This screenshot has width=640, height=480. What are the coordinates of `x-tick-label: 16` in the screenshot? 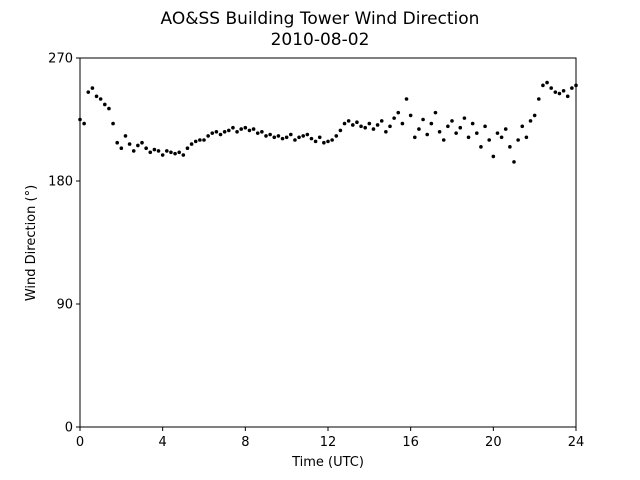 It's located at (410, 442).